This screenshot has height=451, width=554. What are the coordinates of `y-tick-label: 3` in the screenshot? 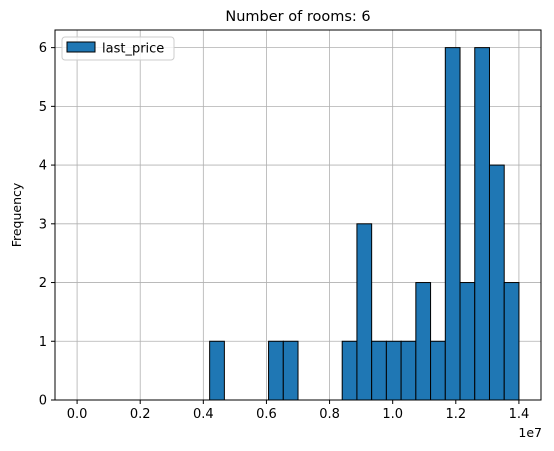 It's located at (43, 224).